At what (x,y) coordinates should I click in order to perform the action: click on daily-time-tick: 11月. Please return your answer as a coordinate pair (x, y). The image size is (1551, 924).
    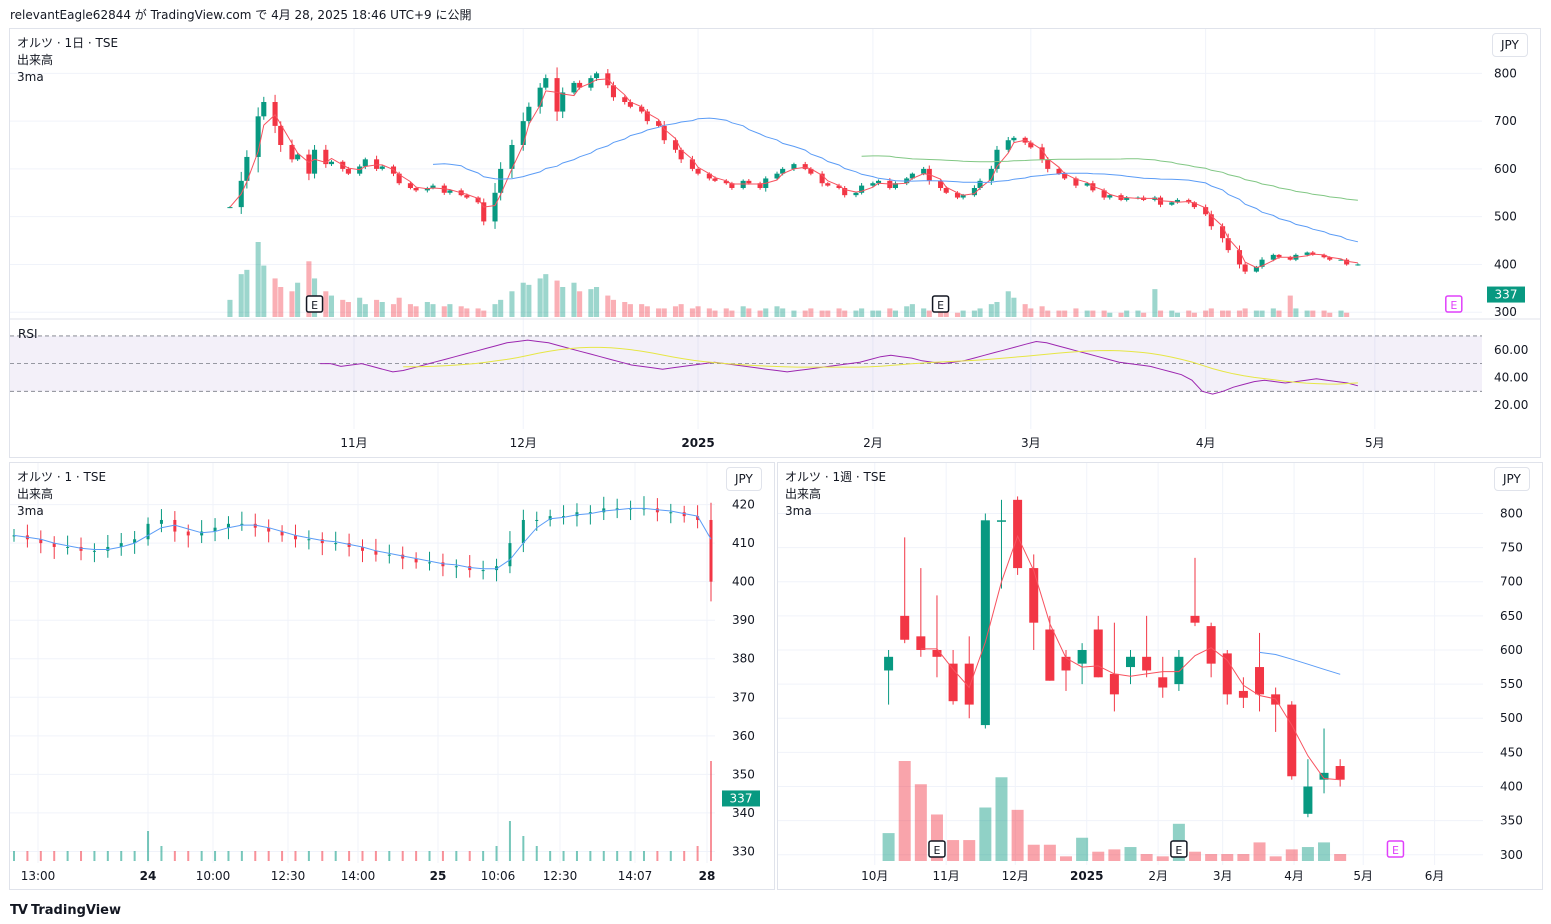
    Looking at the image, I should click on (353, 443).